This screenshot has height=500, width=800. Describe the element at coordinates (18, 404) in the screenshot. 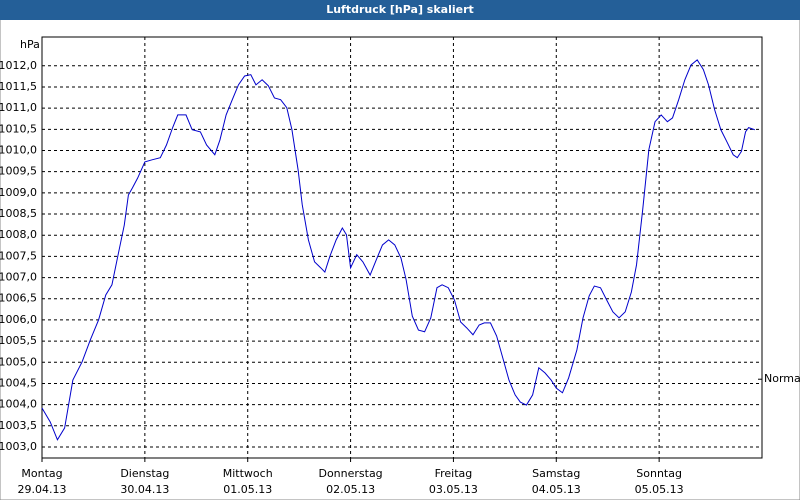

I see `y-tick-label: 1004,0` at that location.